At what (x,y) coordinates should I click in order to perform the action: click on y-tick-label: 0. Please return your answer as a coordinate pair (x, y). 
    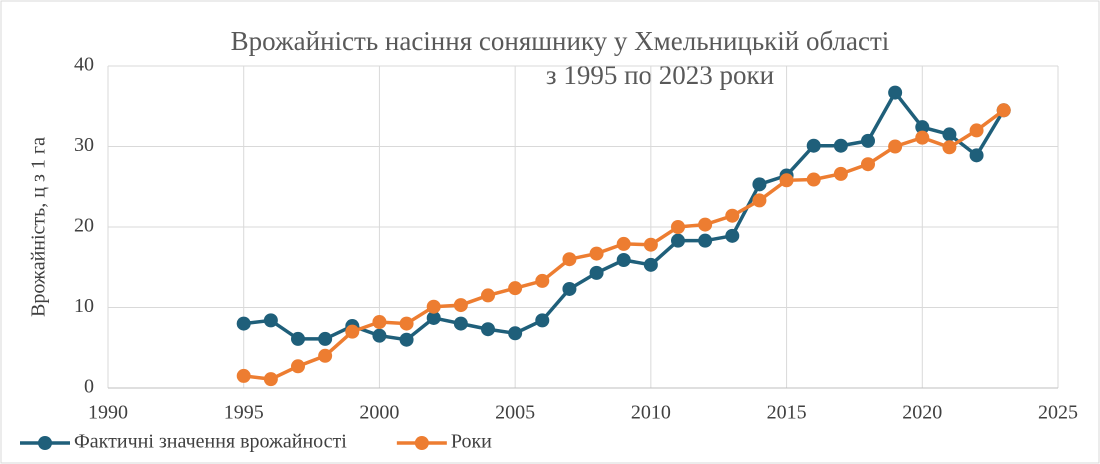
    Looking at the image, I should click on (89, 387).